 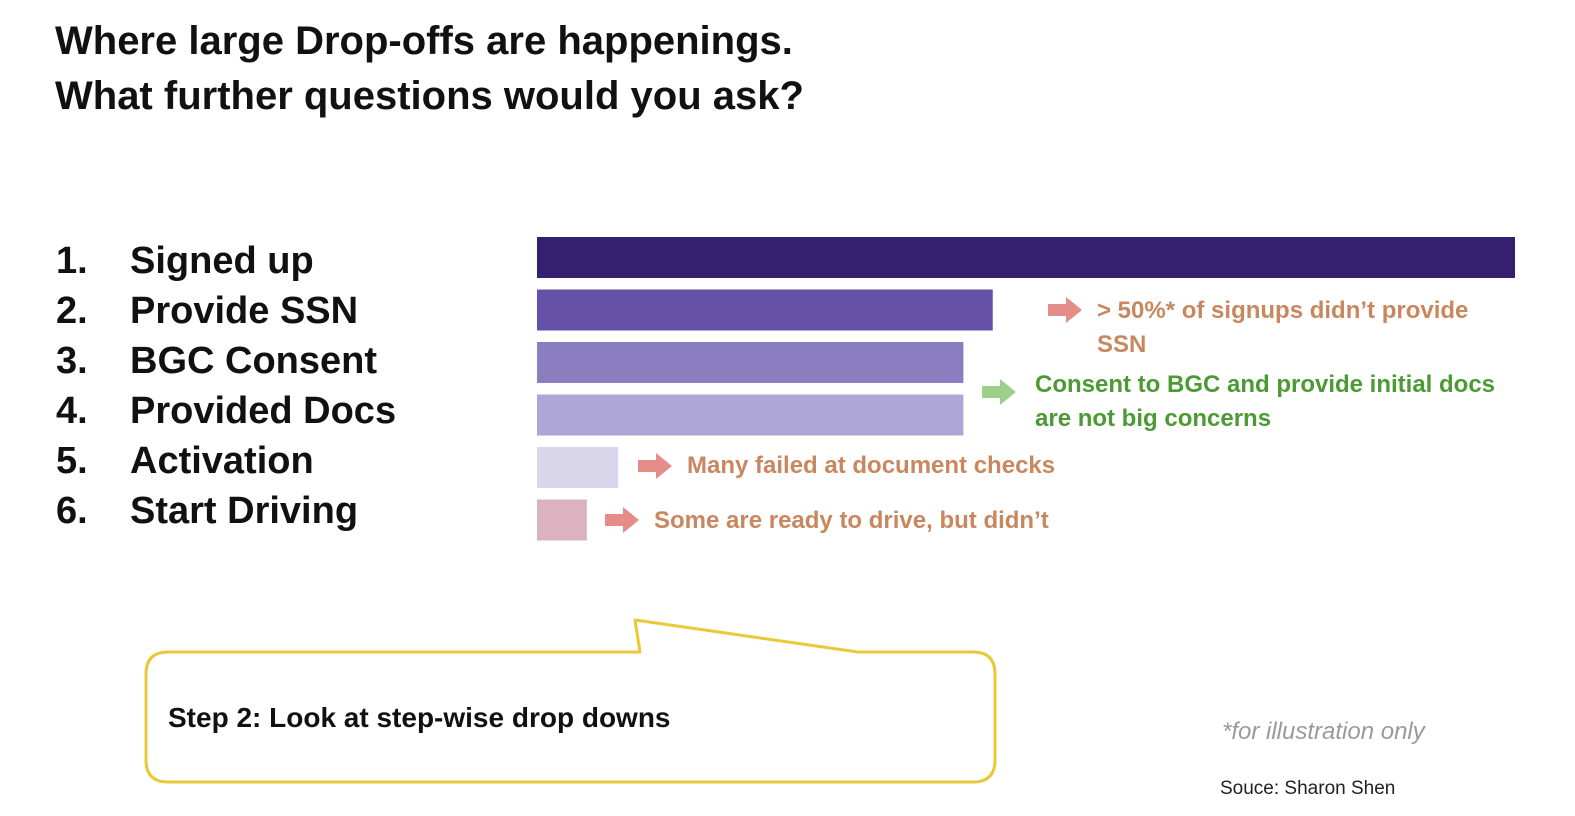 What do you see at coordinates (570, 701) in the screenshot?
I see `callout-bubble-outline` at bounding box center [570, 701].